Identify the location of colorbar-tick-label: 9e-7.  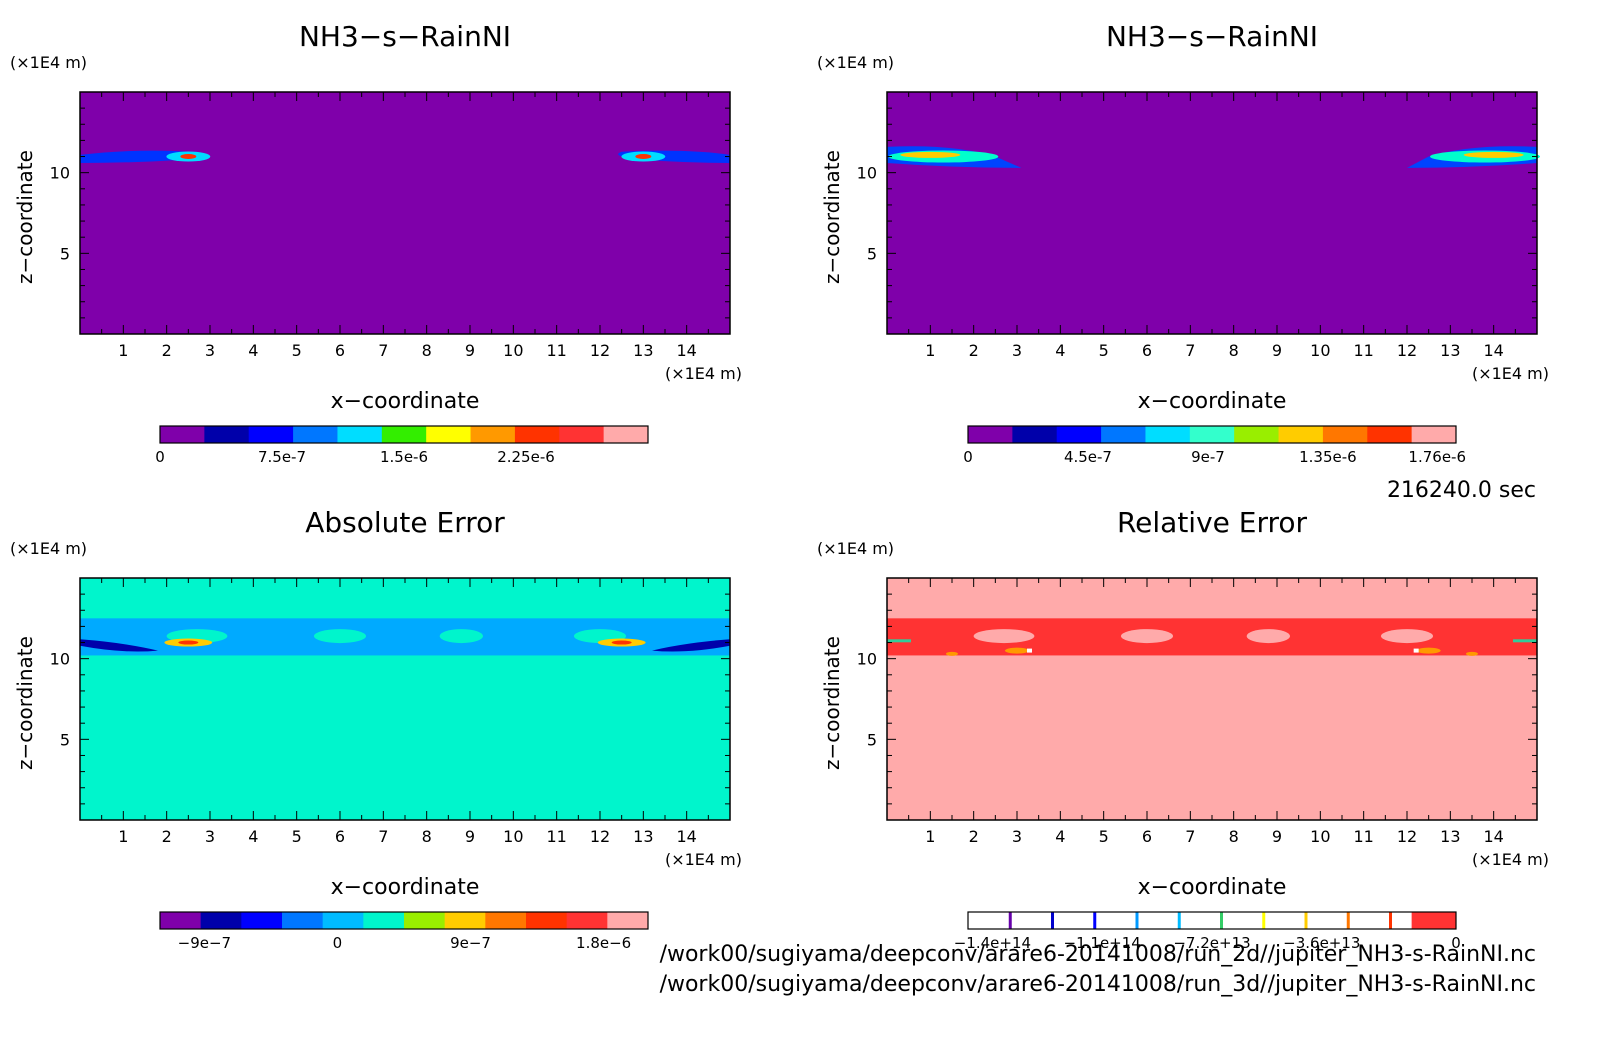
(1208, 457).